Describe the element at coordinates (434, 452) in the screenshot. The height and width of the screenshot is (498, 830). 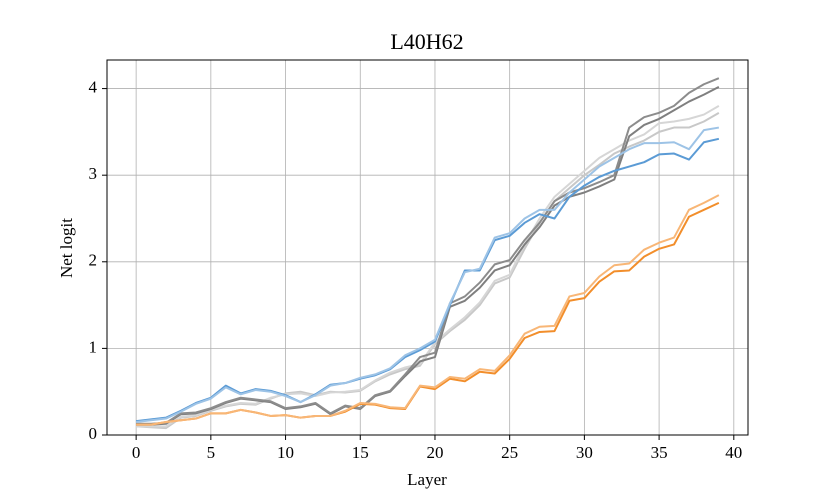
I see `x-tick-label: 20` at that location.